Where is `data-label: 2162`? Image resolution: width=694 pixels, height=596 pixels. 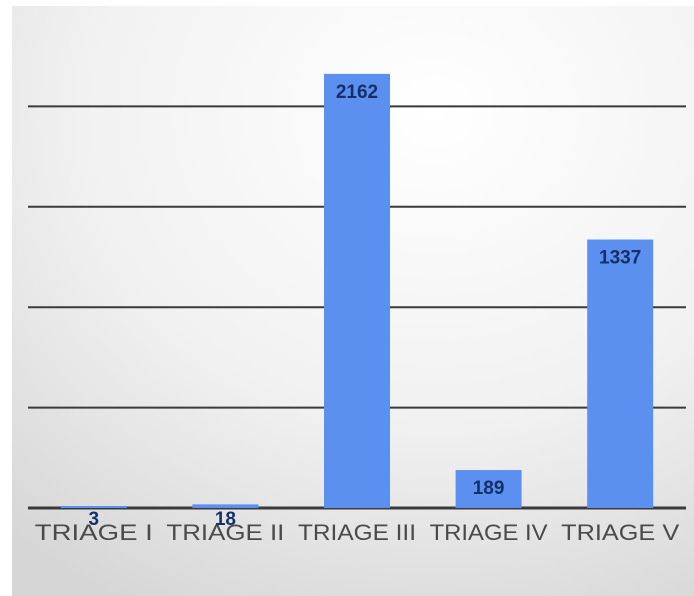
data-label: 2162 is located at coordinates (357, 92).